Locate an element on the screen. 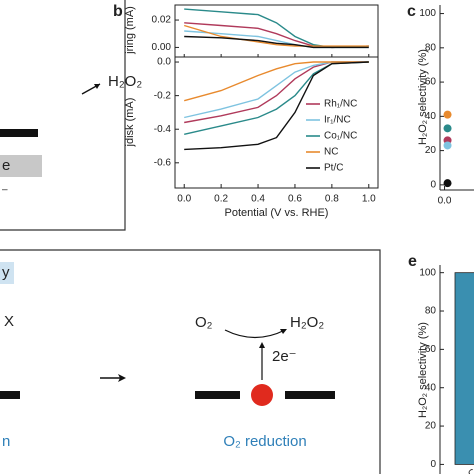 The width and height of the screenshot is (474, 474). panel-label: c is located at coordinates (411, 11).